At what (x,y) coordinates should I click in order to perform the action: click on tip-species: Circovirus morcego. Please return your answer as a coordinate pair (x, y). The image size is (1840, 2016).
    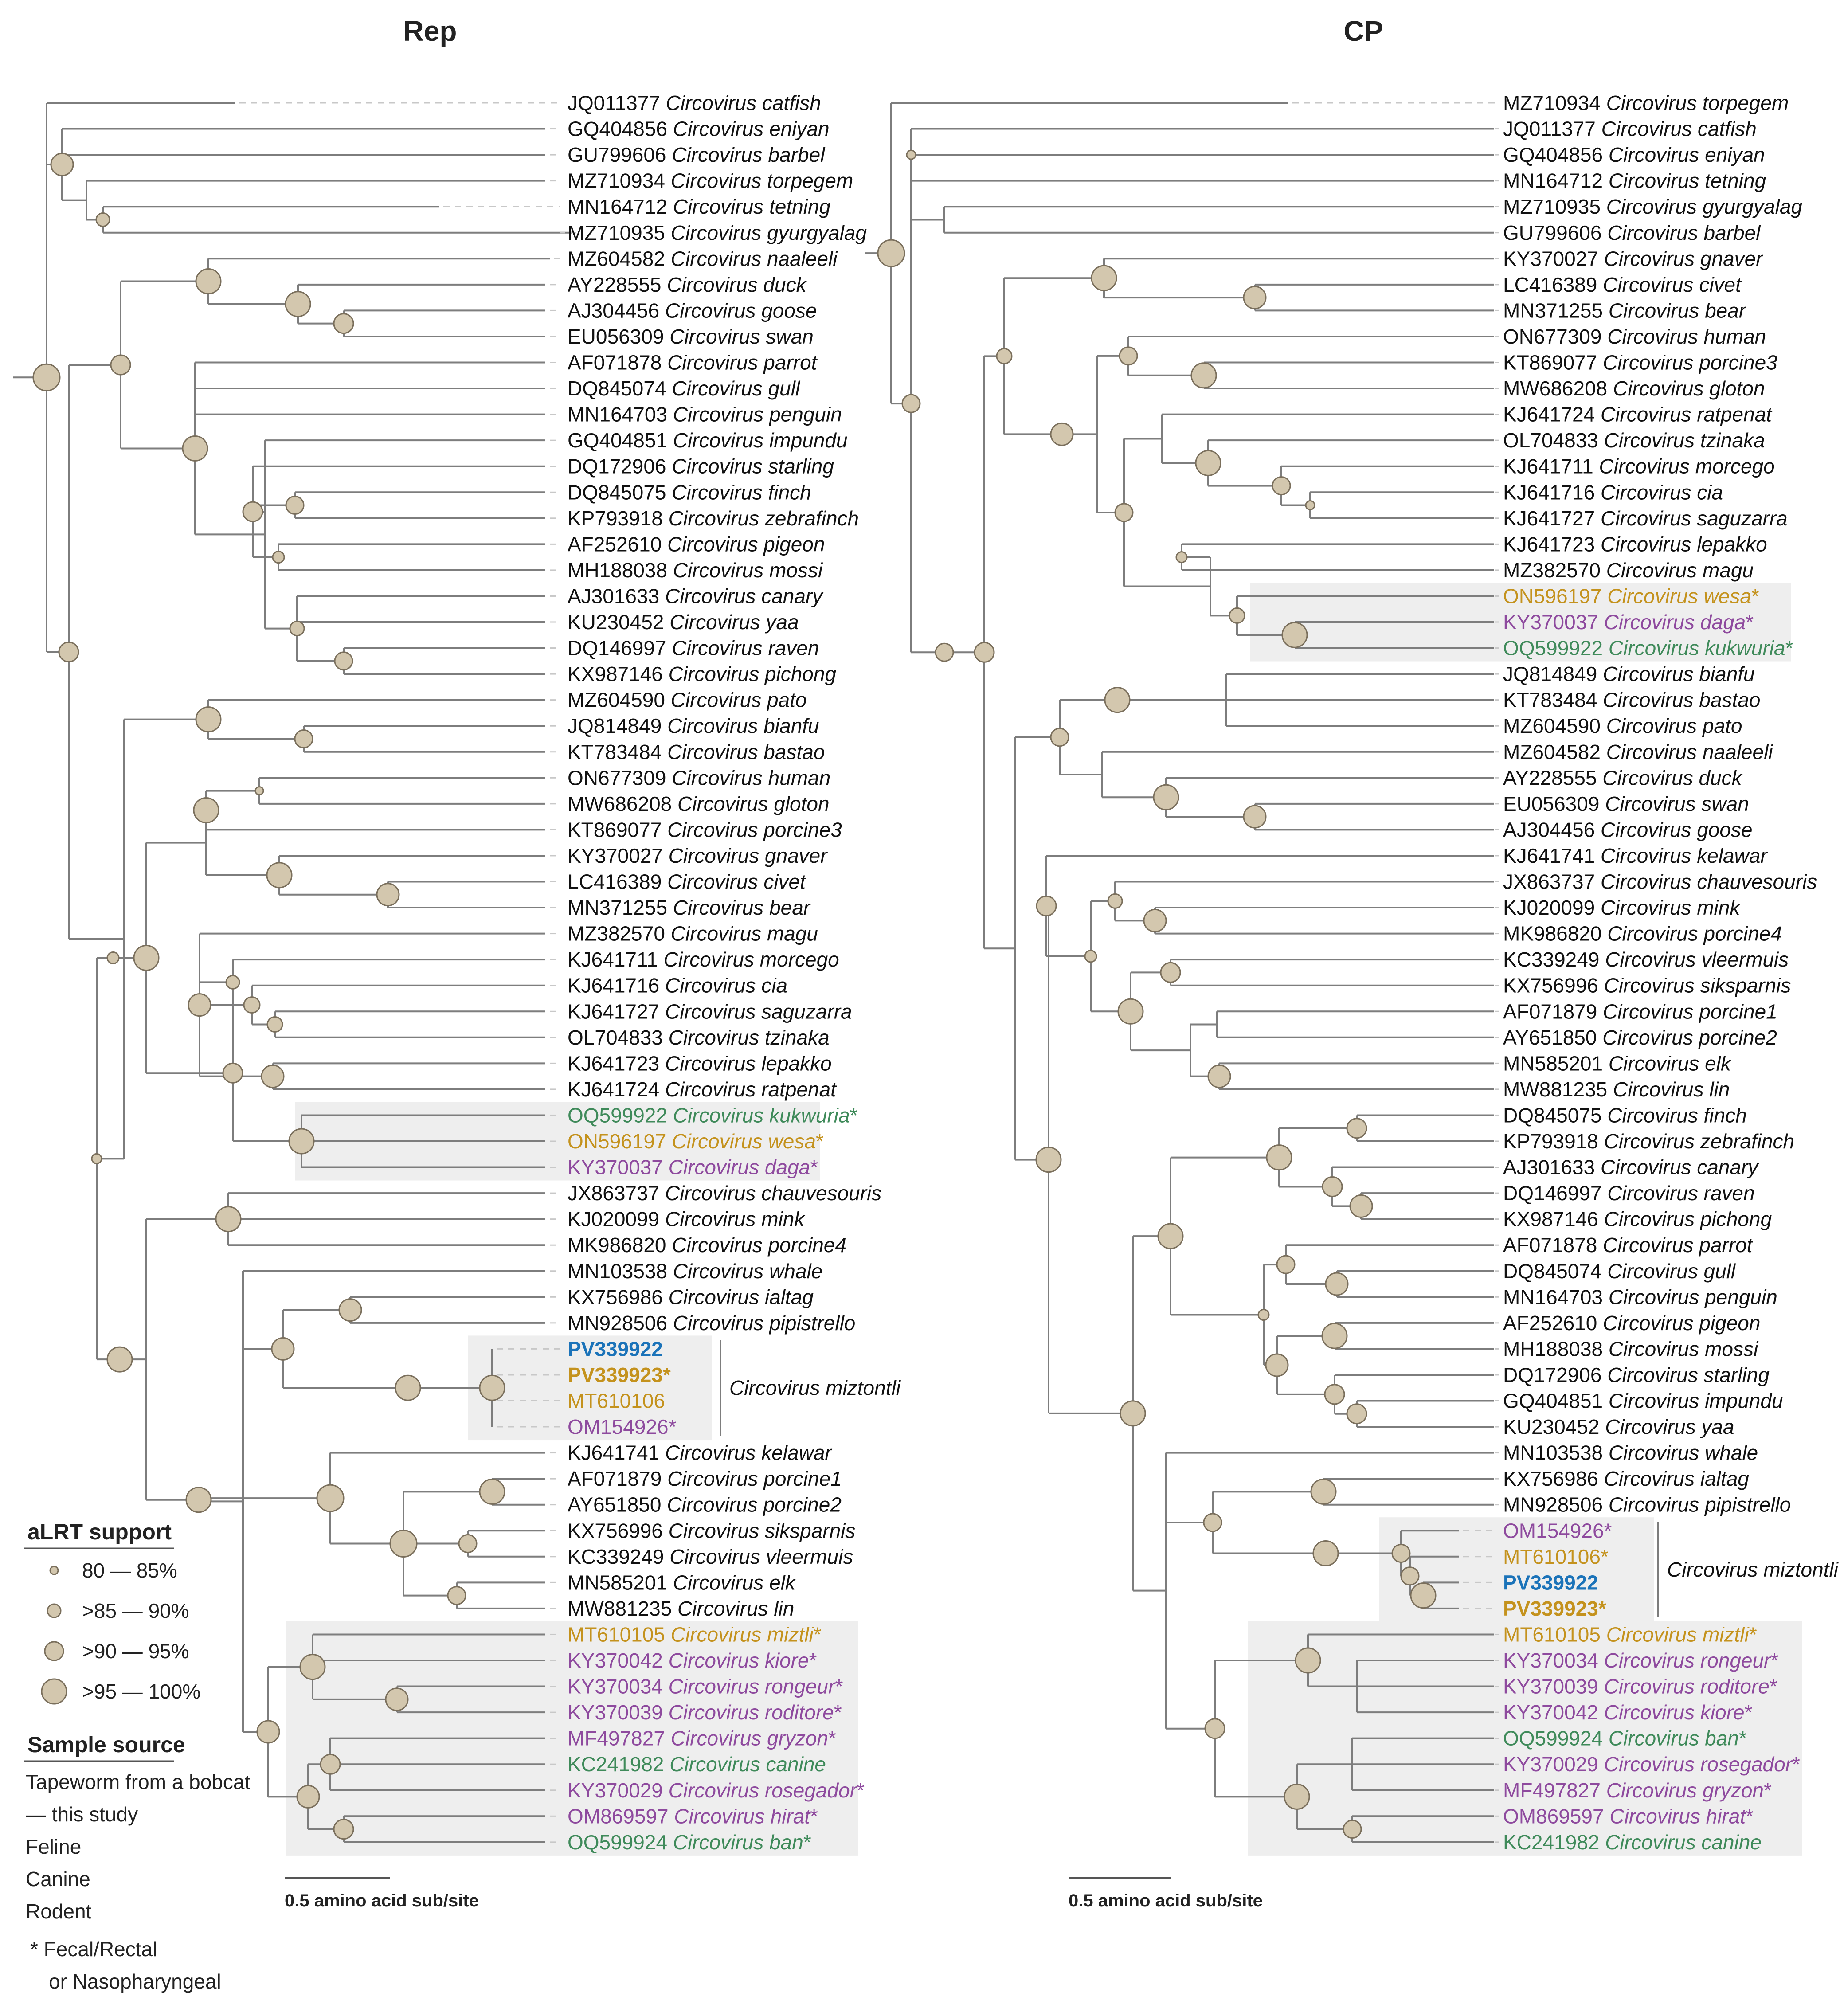
    Looking at the image, I should click on (751, 959).